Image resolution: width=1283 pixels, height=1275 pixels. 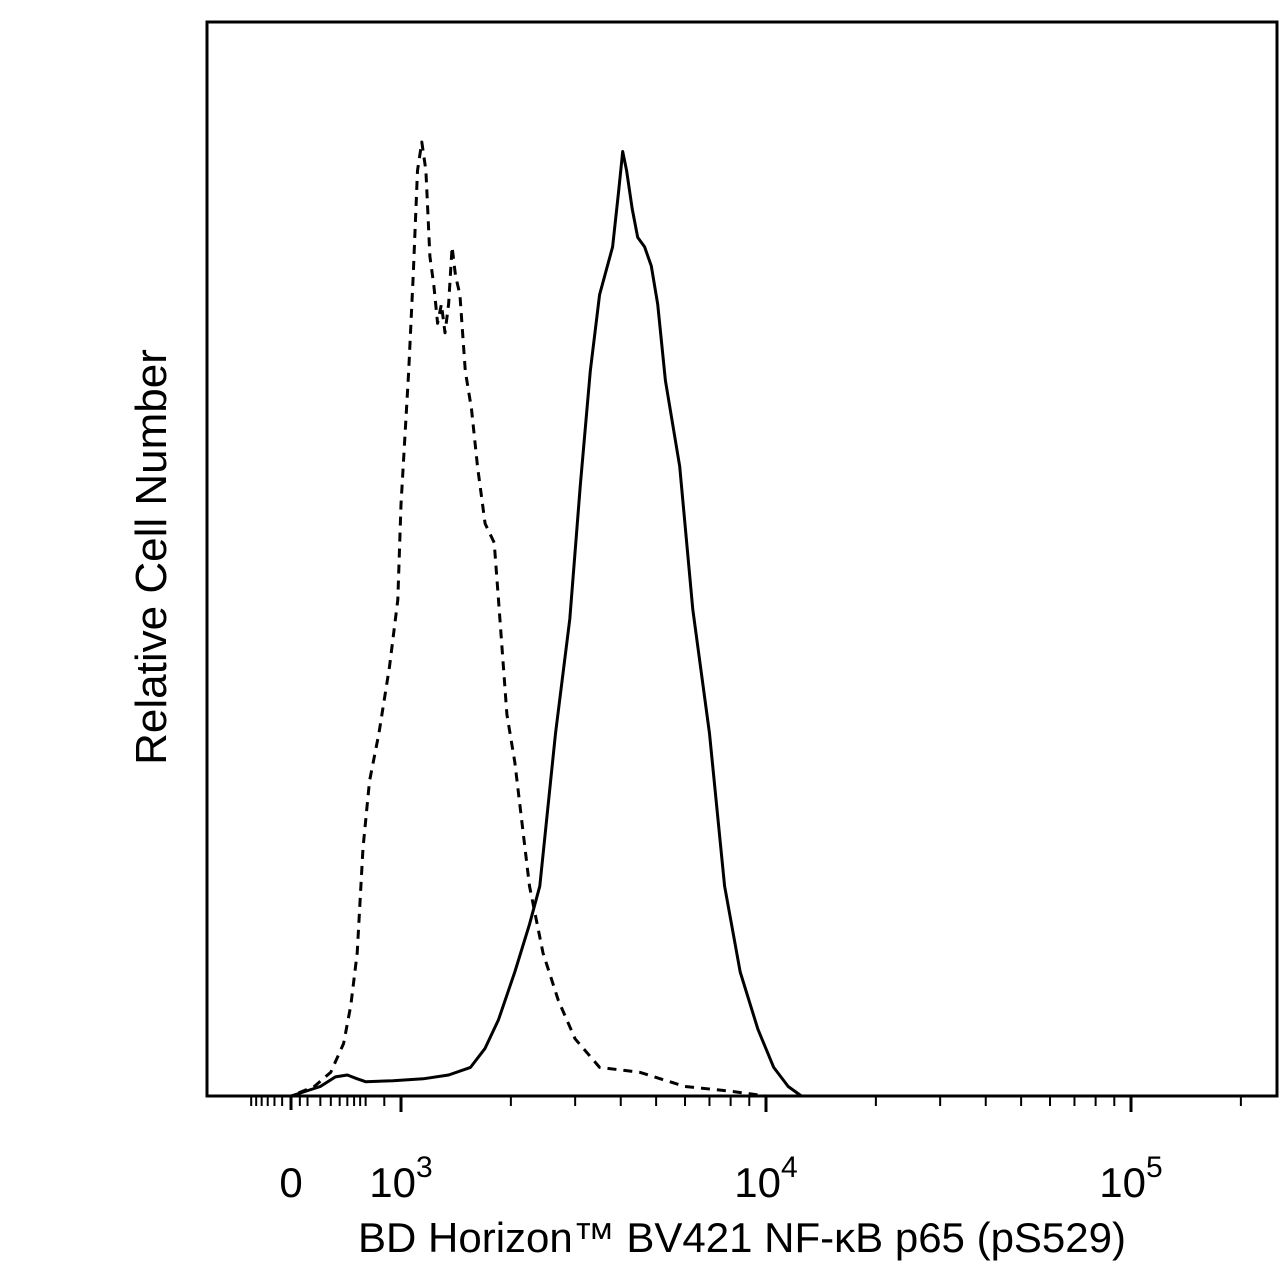 What do you see at coordinates (1130, 1178) in the screenshot?
I see `x-tick-label: 10⁵` at bounding box center [1130, 1178].